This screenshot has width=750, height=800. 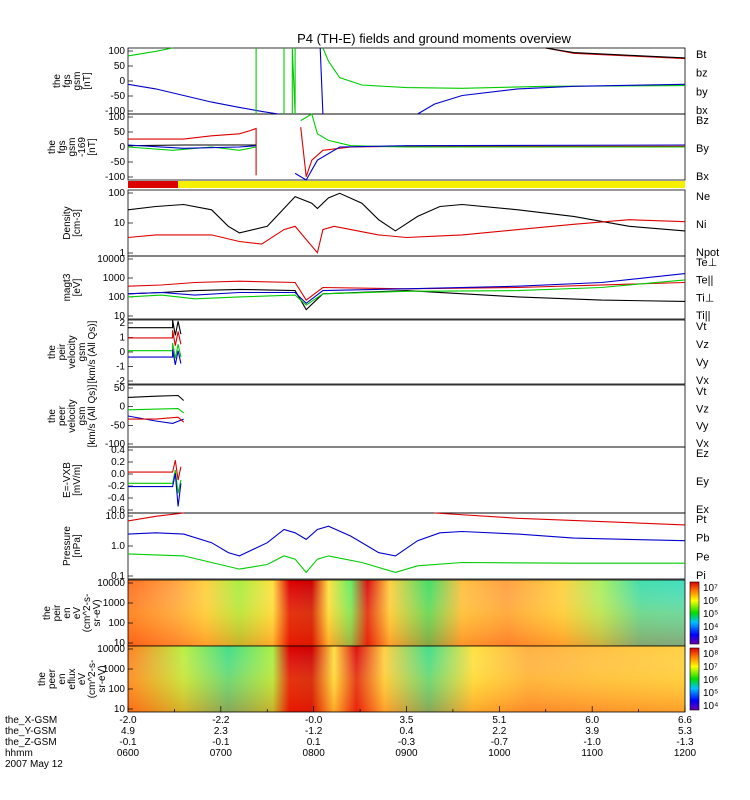 I want to click on temp-tiperp-trace, so click(x=406, y=289).